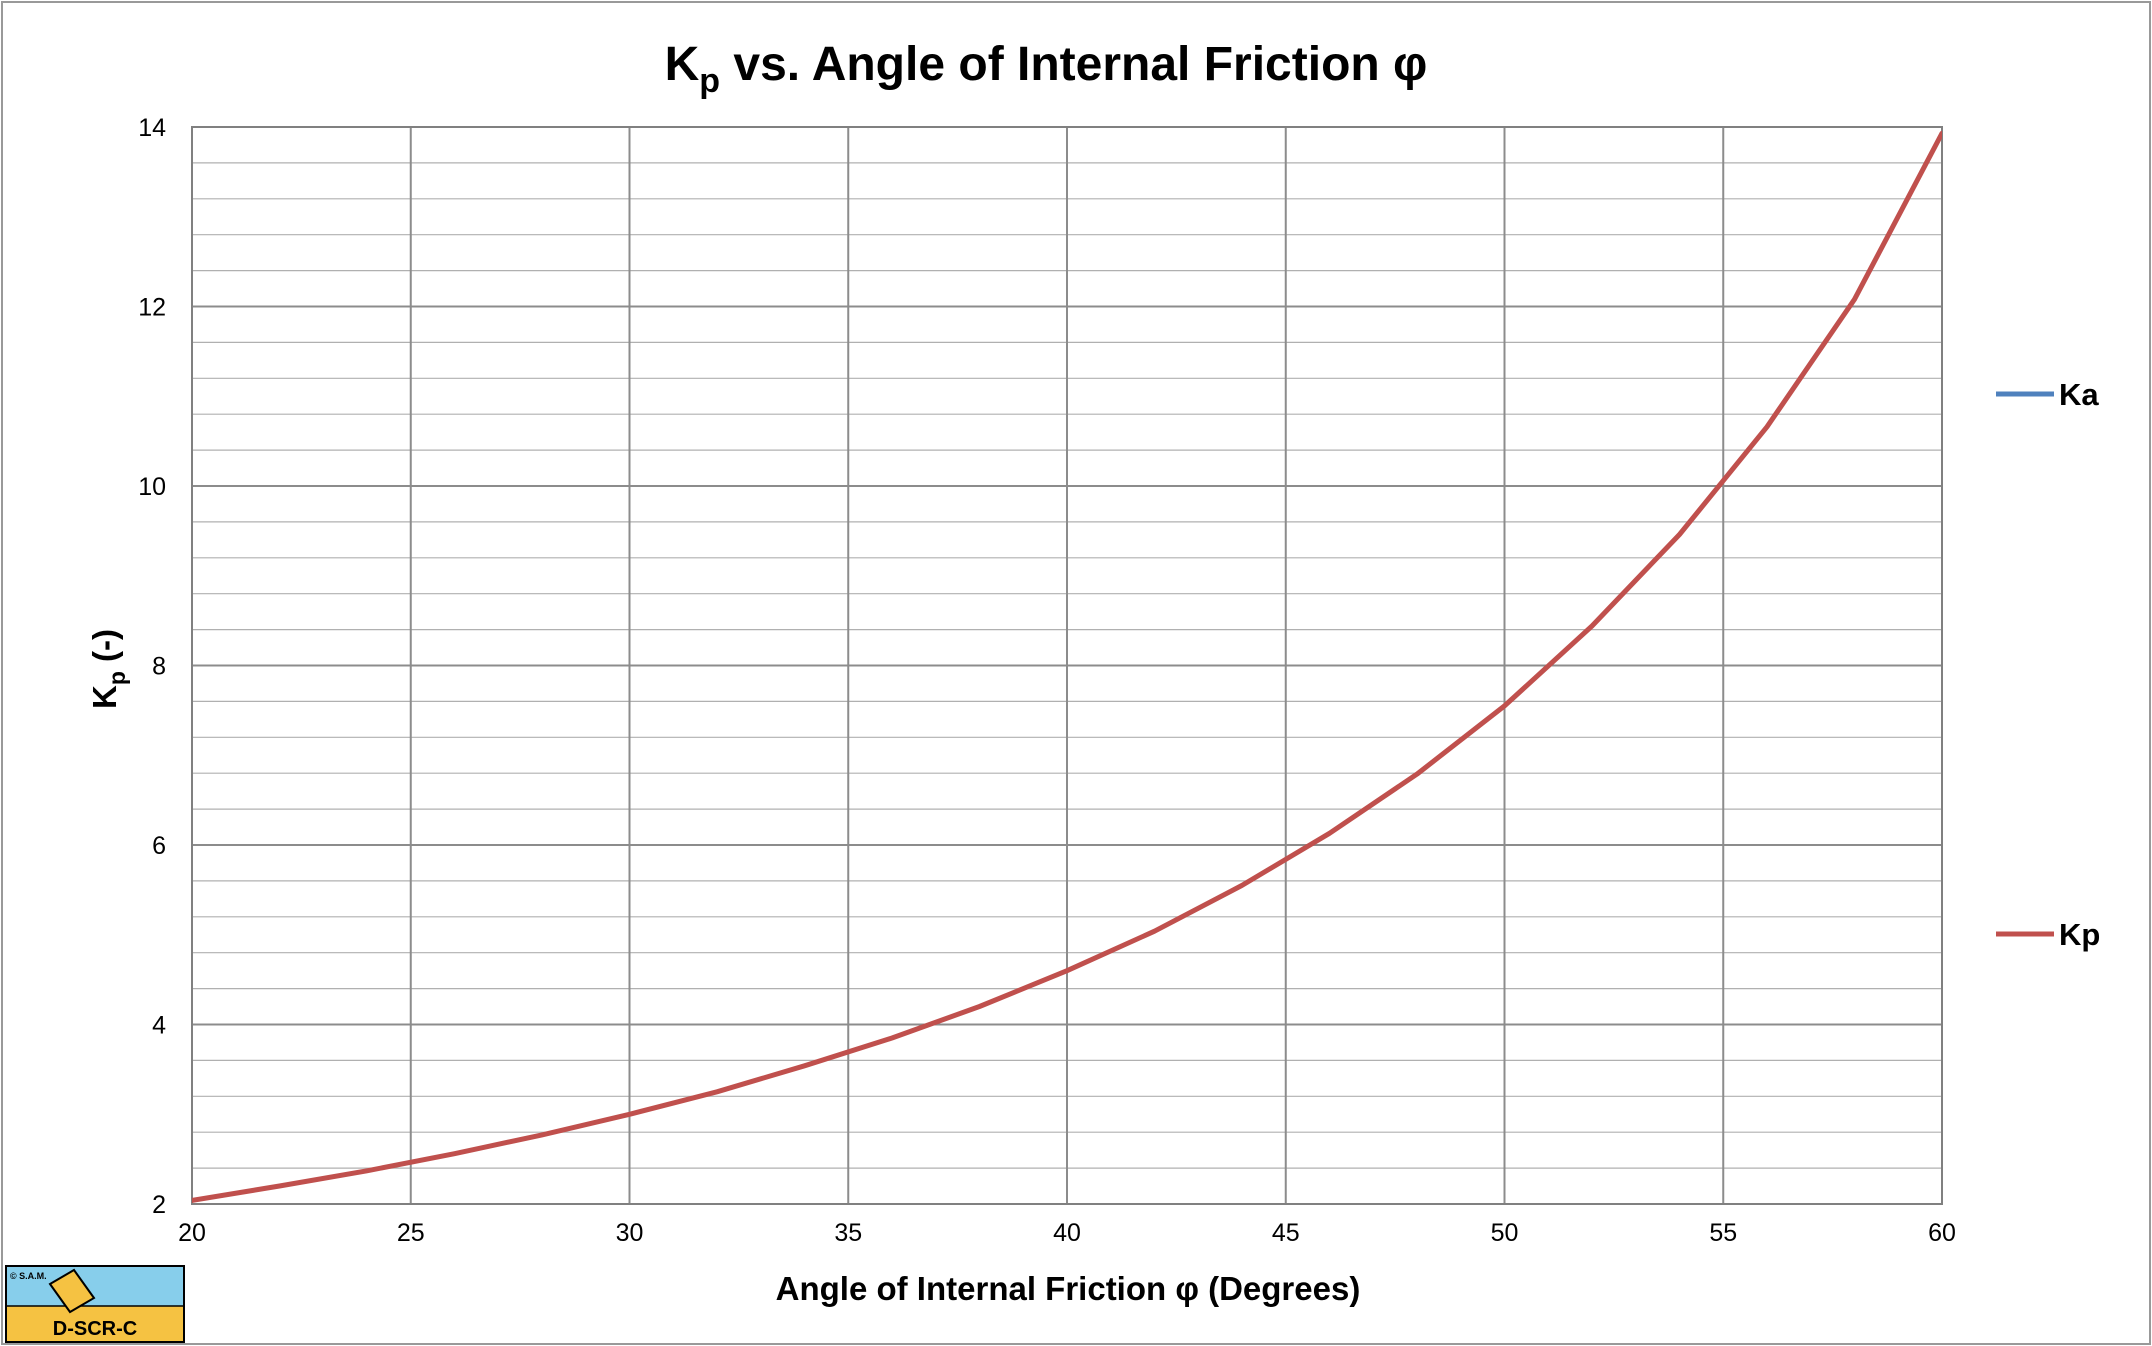 Image resolution: width=2152 pixels, height=1346 pixels. I want to click on x-tick-label: 60, so click(1942, 1233).